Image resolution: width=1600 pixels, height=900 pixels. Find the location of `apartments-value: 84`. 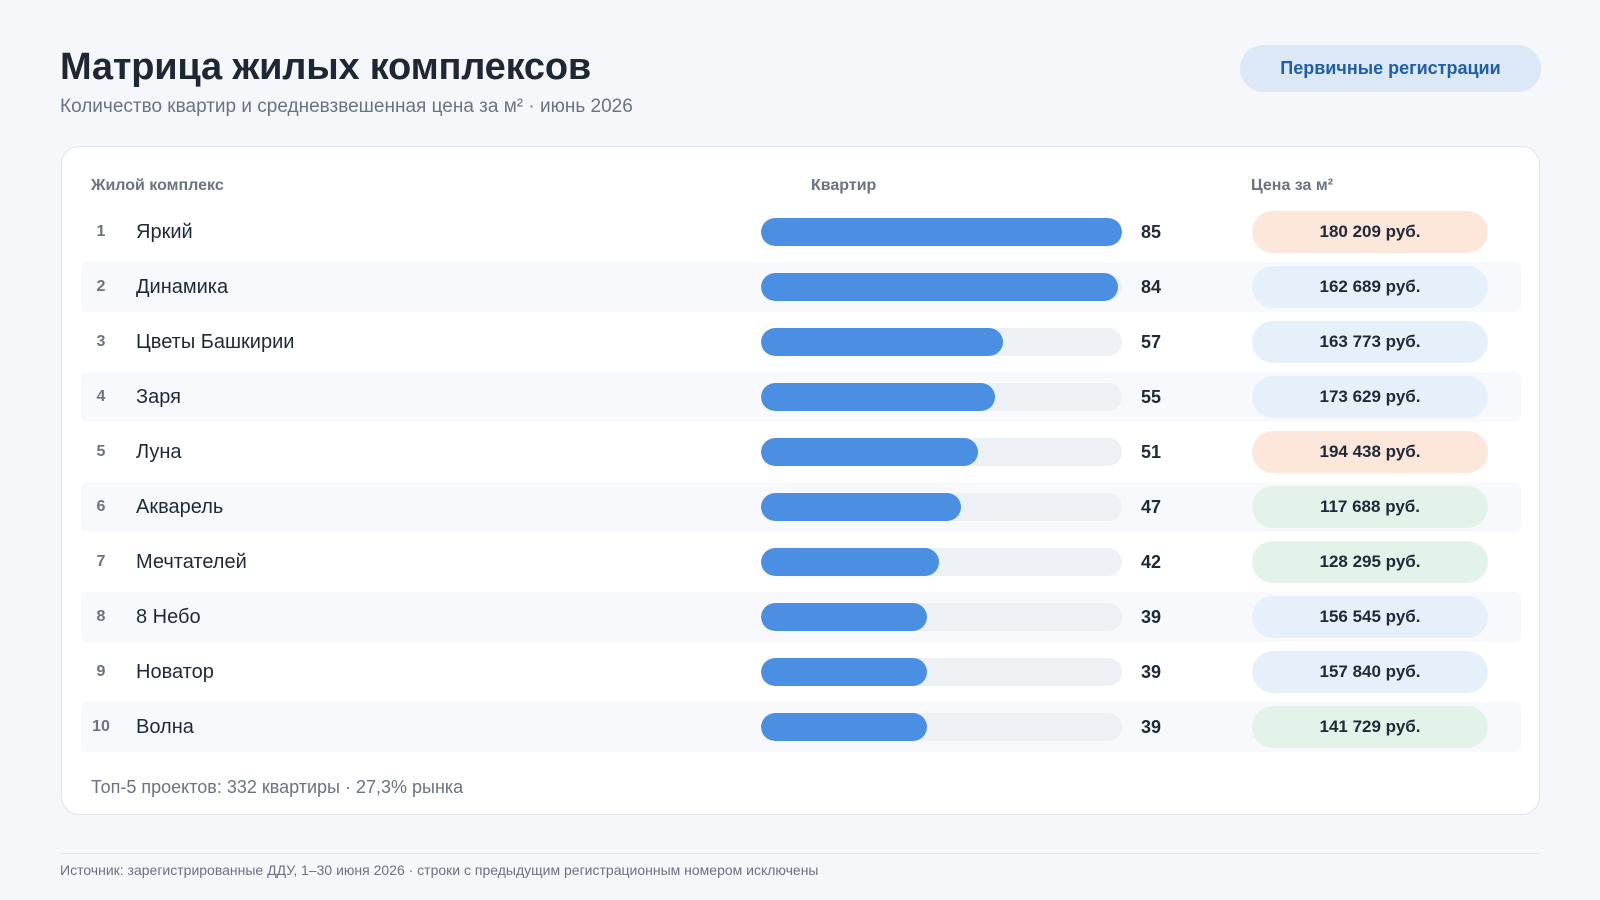

apartments-value: 84 is located at coordinates (1151, 287).